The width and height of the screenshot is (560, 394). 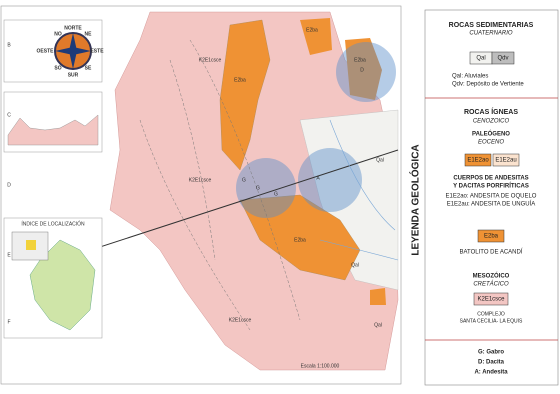 I want to click on unit-code: K2E1csce, so click(x=491, y=300).